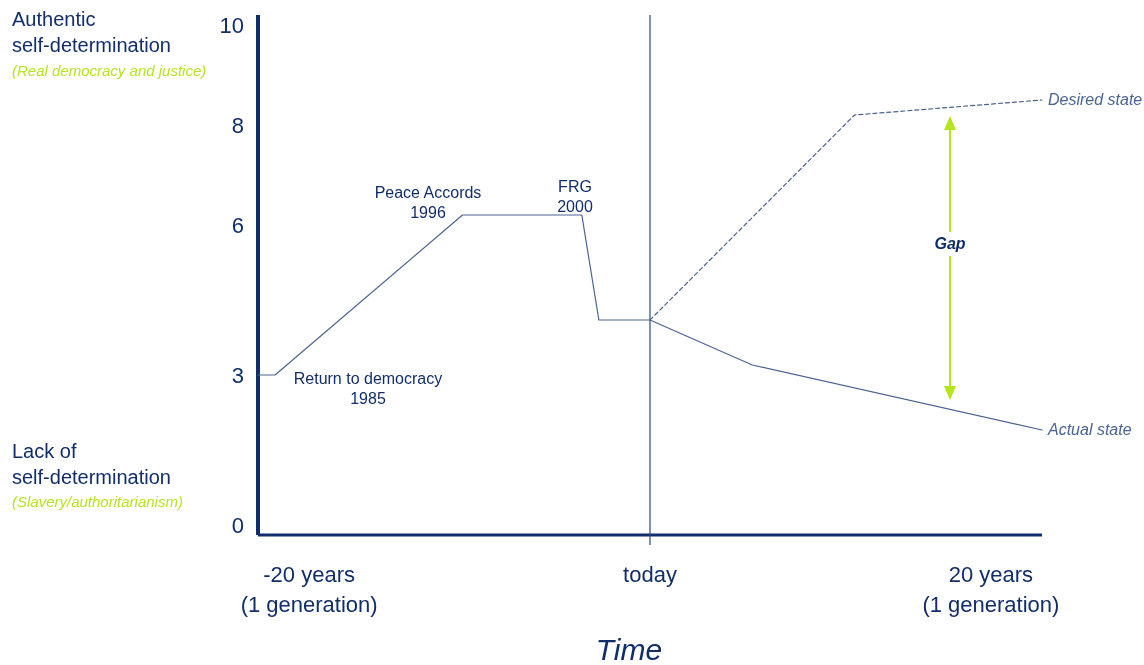  I want to click on text: Authentic self-determination, so click(91, 32).